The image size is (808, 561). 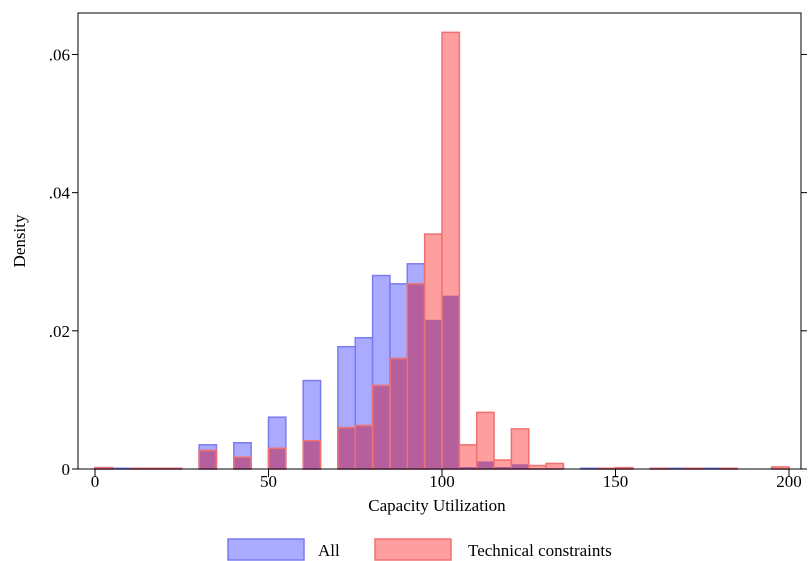 I want to click on y-tick-label: .06, so click(x=59, y=54).